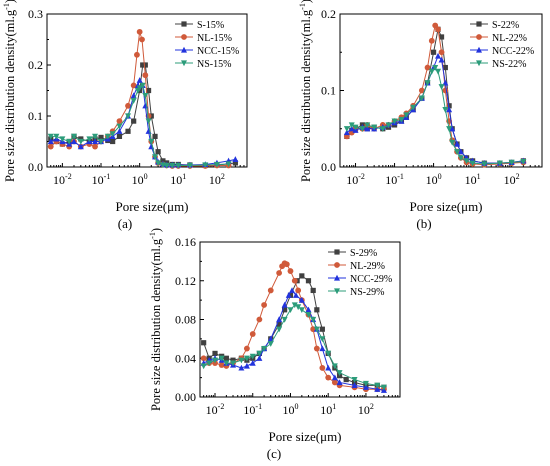 The height and width of the screenshot is (466, 550). I want to click on legend-label: NL-22%, so click(509, 38).